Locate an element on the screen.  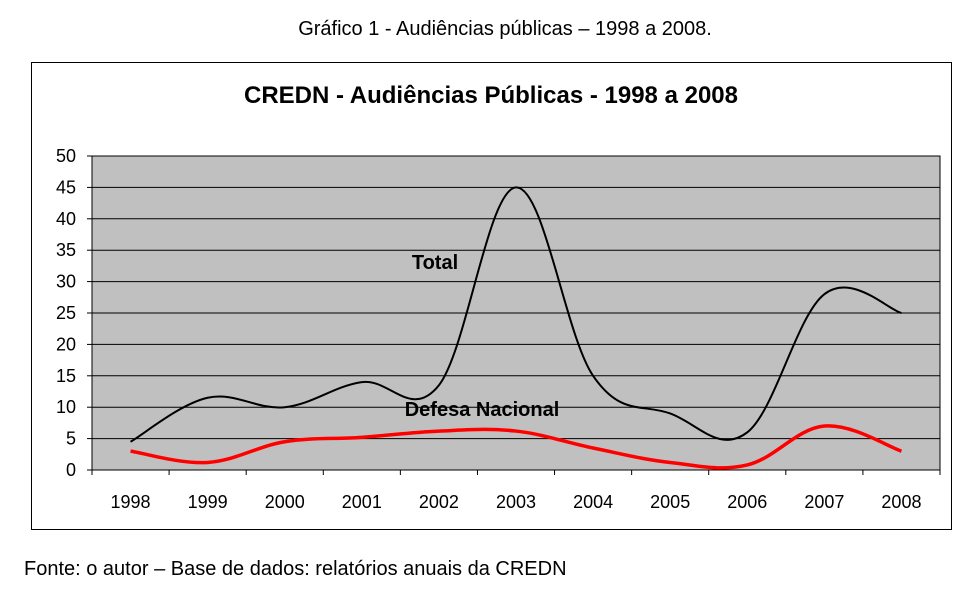
x-tick-label-2008: 2008 is located at coordinates (901, 502).